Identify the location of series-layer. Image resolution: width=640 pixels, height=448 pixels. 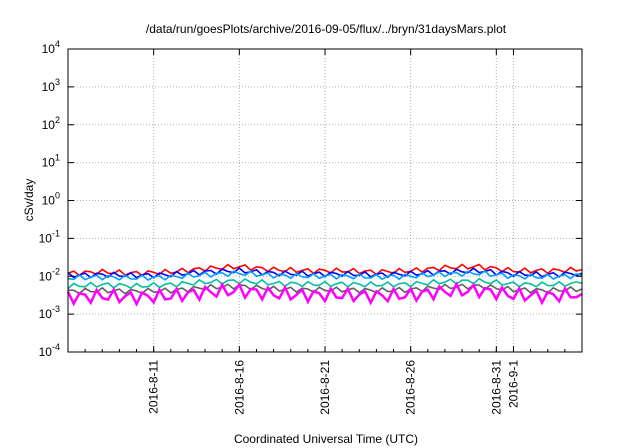
(324, 285).